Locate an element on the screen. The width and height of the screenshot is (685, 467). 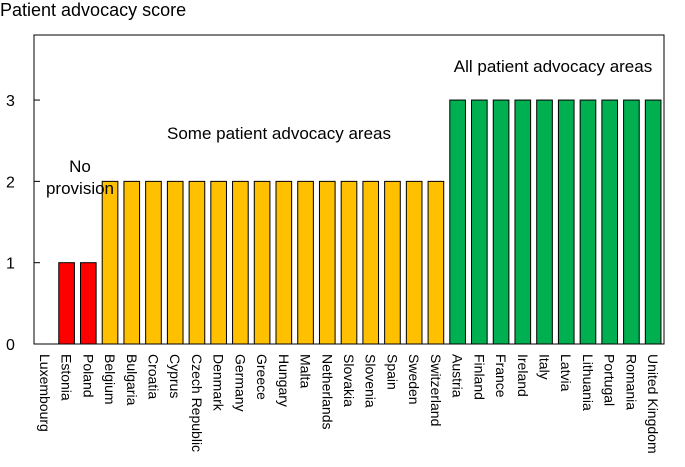
x-tick-label: Bulgaria is located at coordinates (132, 380).